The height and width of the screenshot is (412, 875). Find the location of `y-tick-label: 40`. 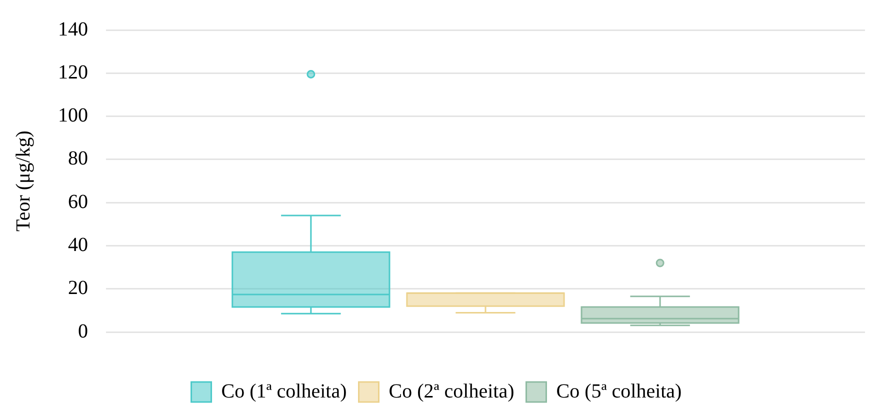

y-tick-label: 40 is located at coordinates (78, 245).